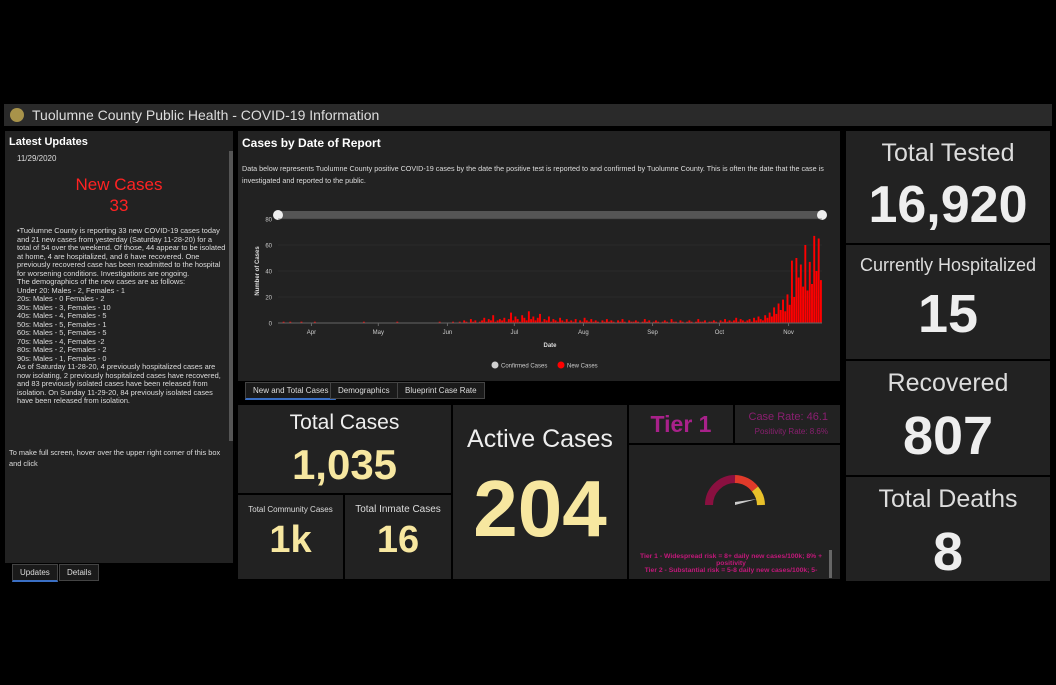 The height and width of the screenshot is (685, 1056). Describe the element at coordinates (448, 333) in the screenshot. I see `x-tick-label: Jun` at that location.